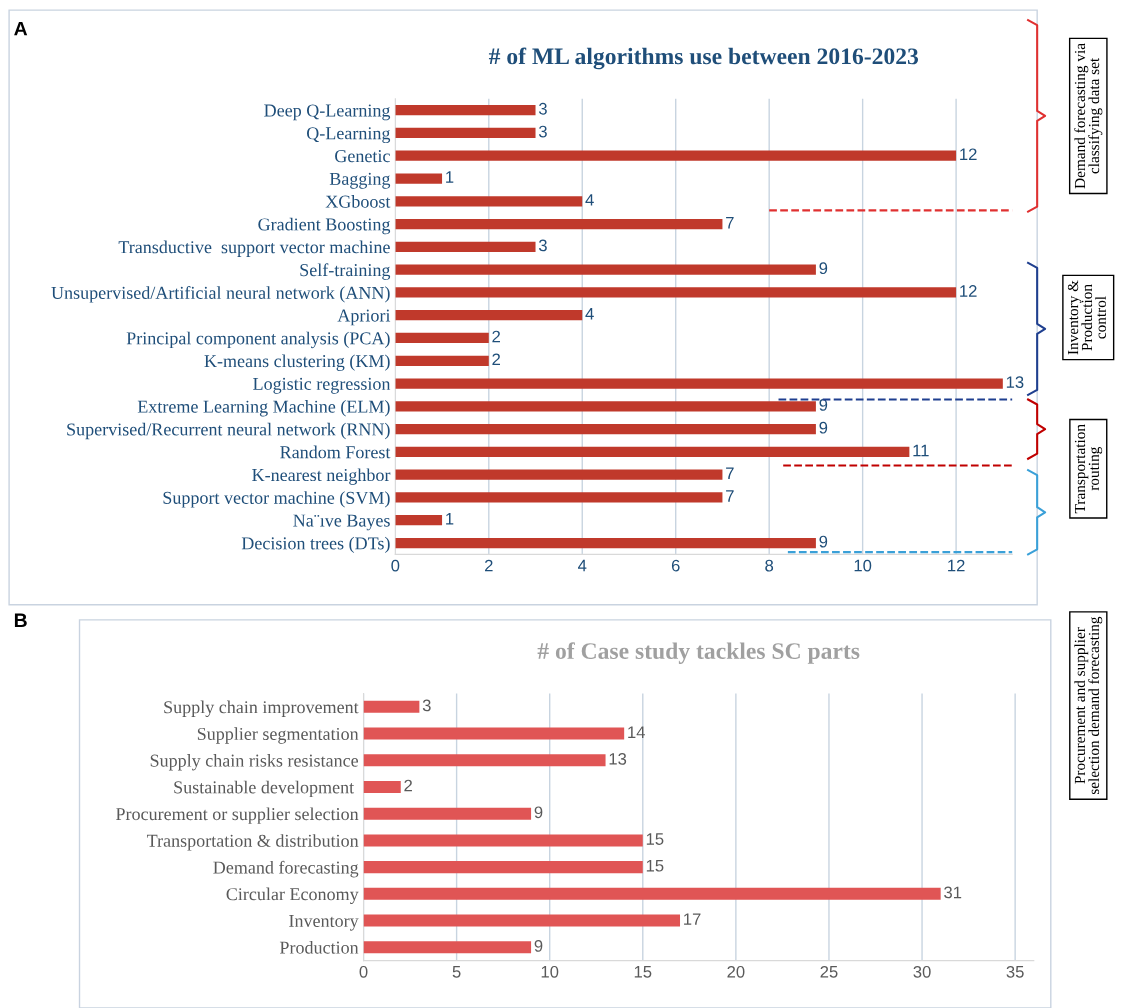 The width and height of the screenshot is (1136, 1008). What do you see at coordinates (1086, 317) in the screenshot?
I see `text: Inventory & Production control` at bounding box center [1086, 317].